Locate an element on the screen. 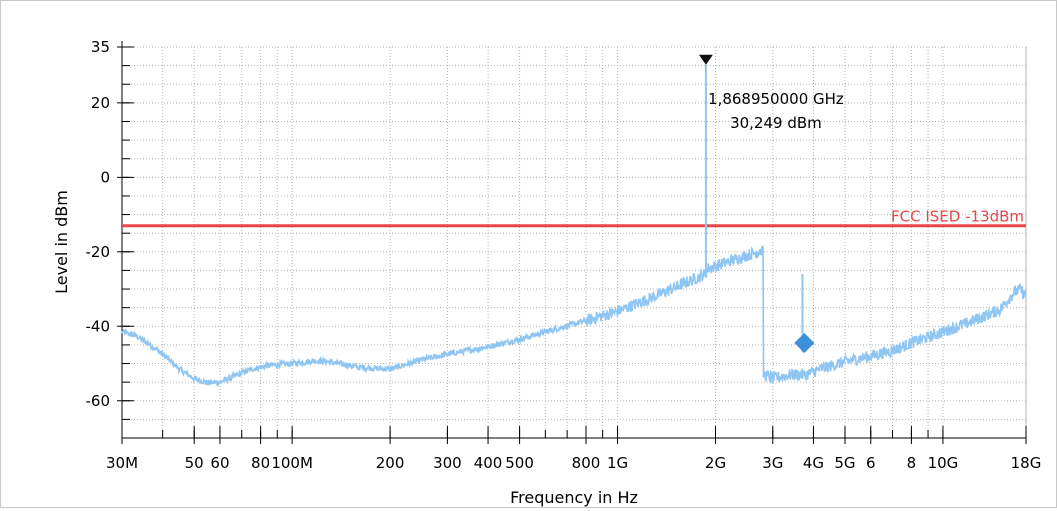 The height and width of the screenshot is (511, 1057). x-tick-label: 300 is located at coordinates (447, 463).